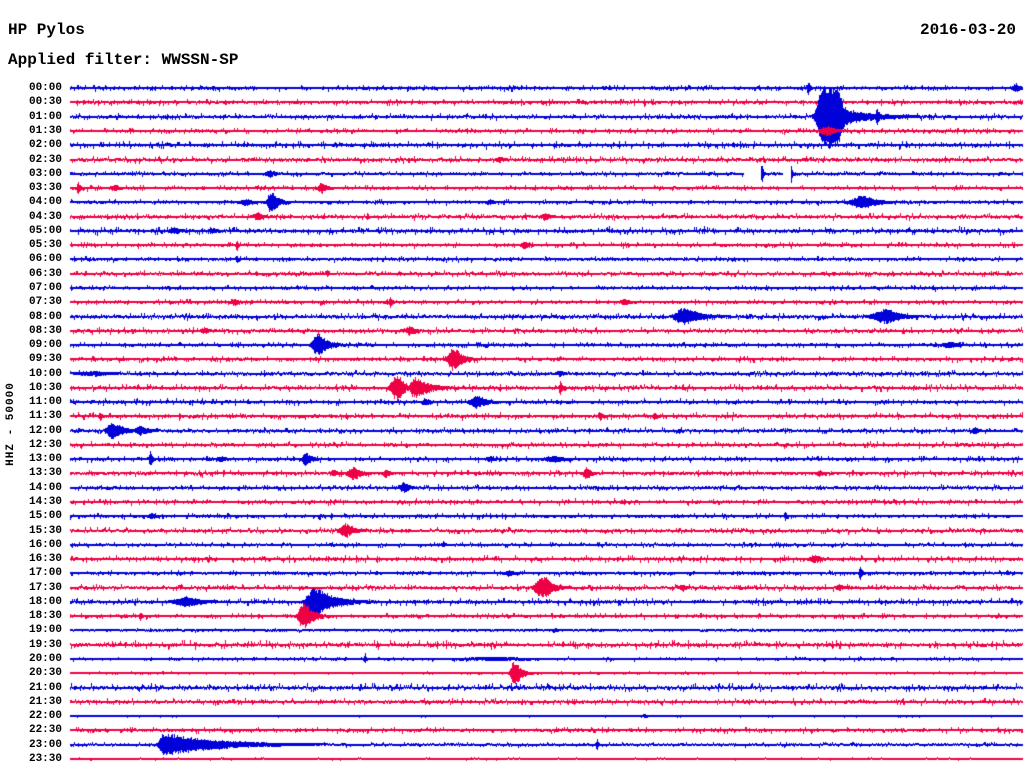  Describe the element at coordinates (45, 159) in the screenshot. I see `row-time-label: 02:30` at that location.